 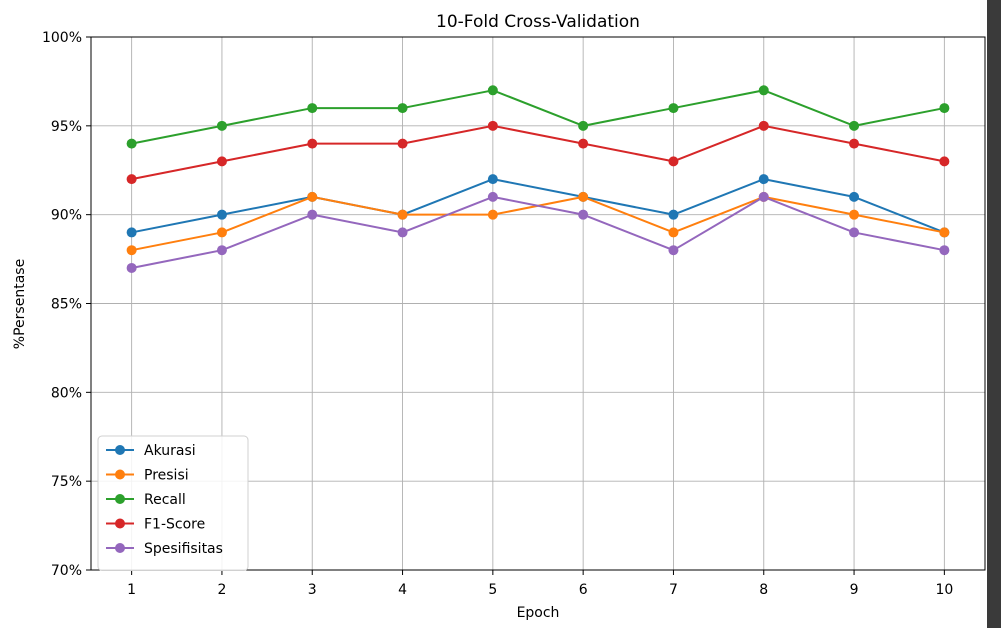 I want to click on x-axis-label: Epoch, so click(x=538, y=613).